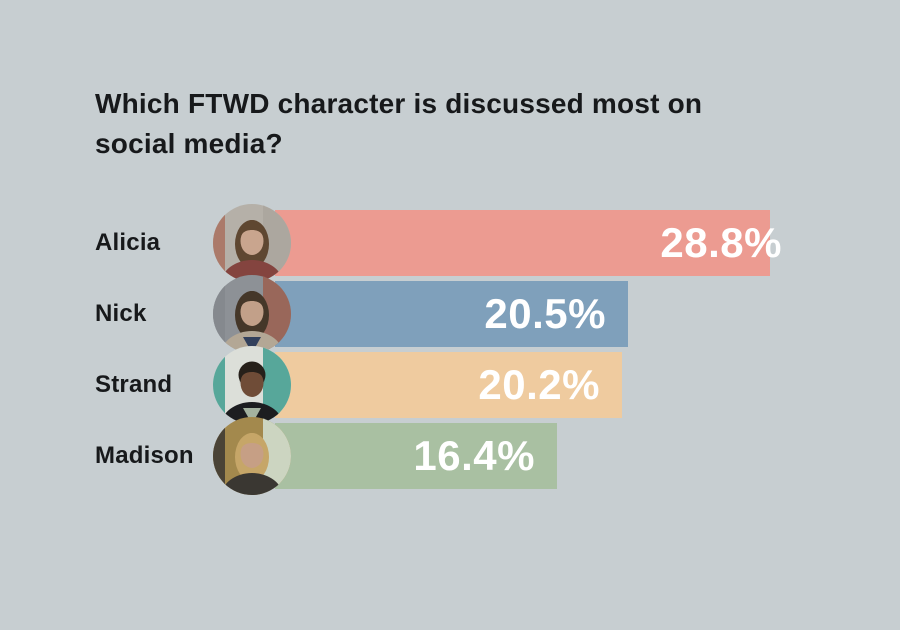  I want to click on chart-row-alicia: Alicia 28.8%, so click(450, 243).